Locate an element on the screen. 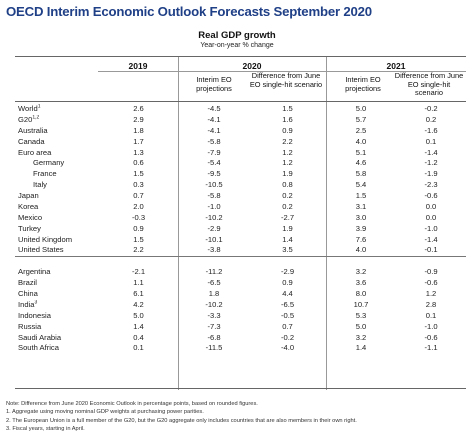  country-cell: India3 is located at coordinates (56, 305).